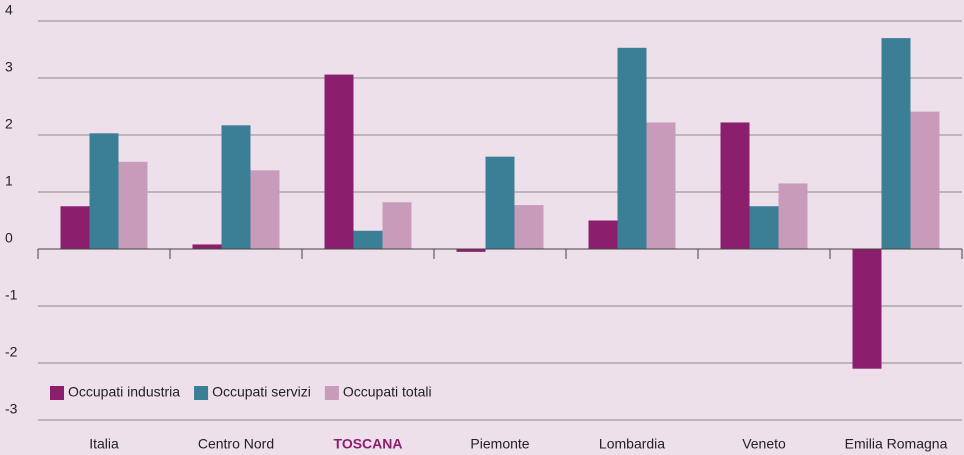 This screenshot has width=964, height=455. What do you see at coordinates (9, 124) in the screenshot?
I see `y-tick-label: 2` at bounding box center [9, 124].